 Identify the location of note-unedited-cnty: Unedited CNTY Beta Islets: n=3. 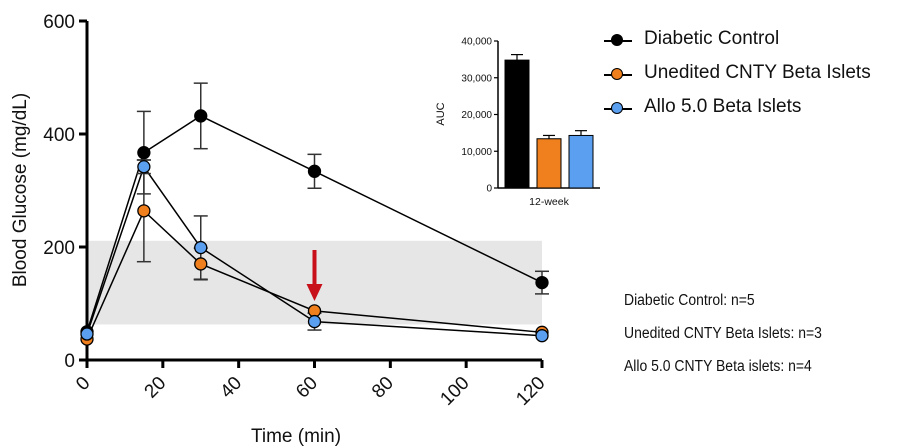
(723, 333).